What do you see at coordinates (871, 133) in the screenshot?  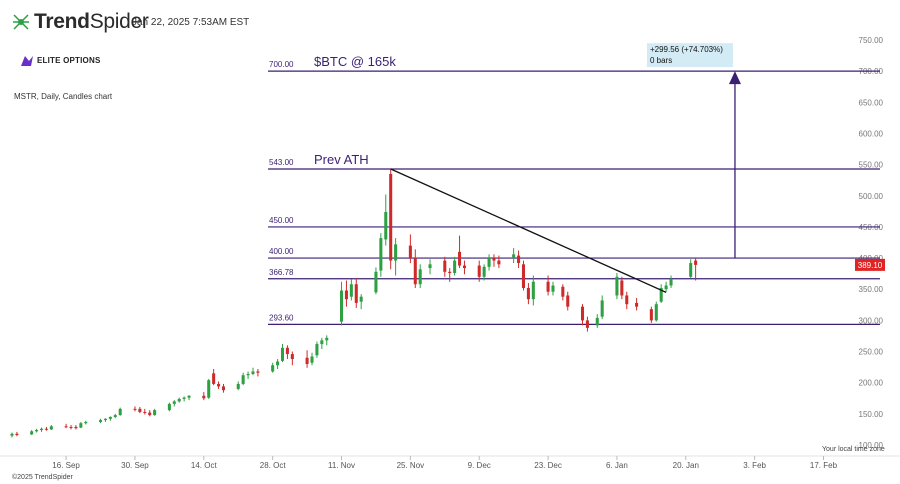 I see `y-tick-label: 600.00` at bounding box center [871, 133].